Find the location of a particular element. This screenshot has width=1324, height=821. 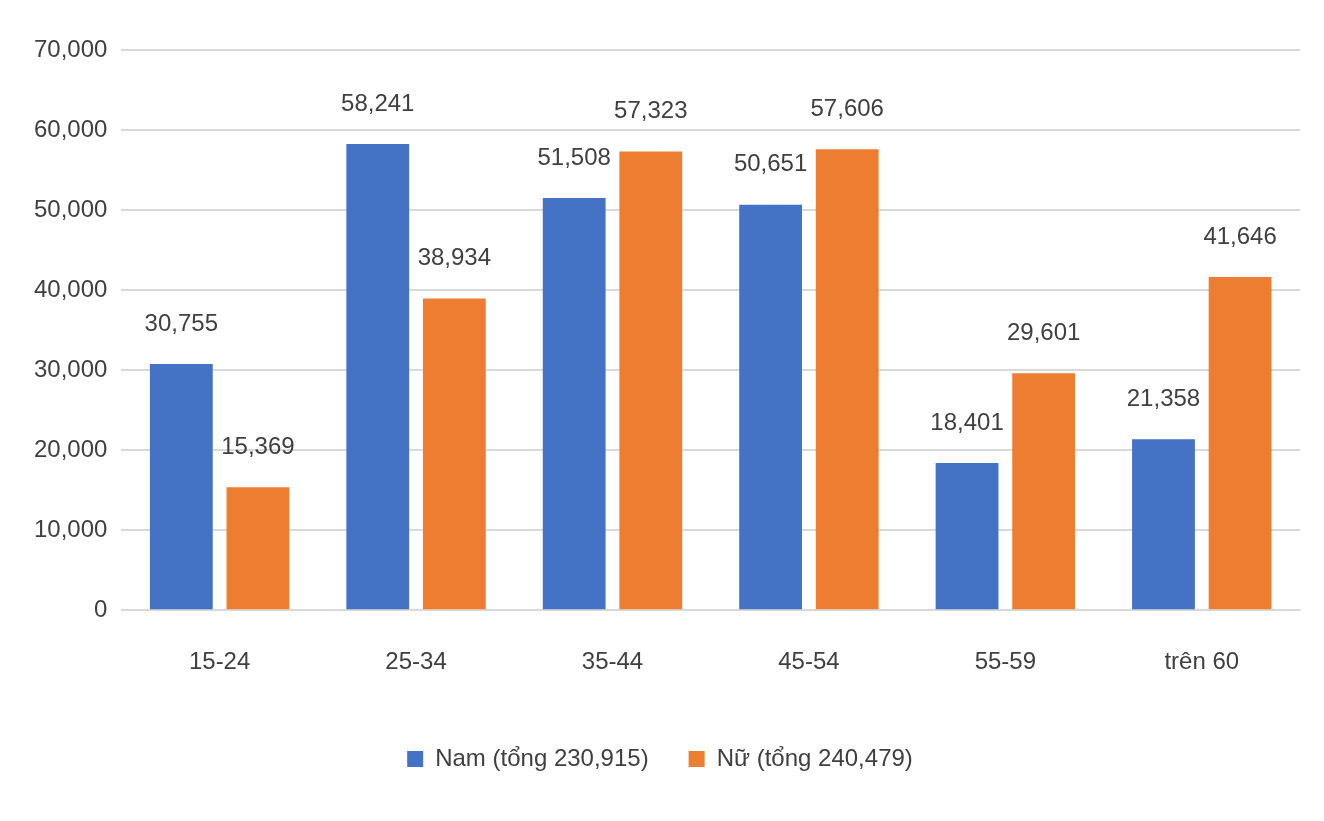

x-tick-label: trên 60 is located at coordinates (1202, 661).